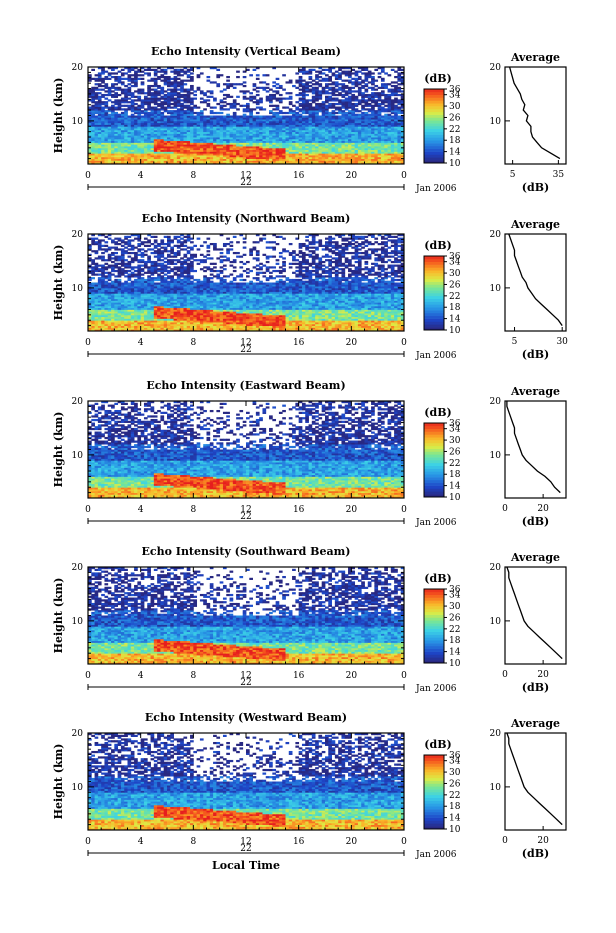 Image resolution: width=616 pixels, height=933 pixels. What do you see at coordinates (455, 96) in the screenshot?
I see `colorbar-tick-label: 34` at bounding box center [455, 96].